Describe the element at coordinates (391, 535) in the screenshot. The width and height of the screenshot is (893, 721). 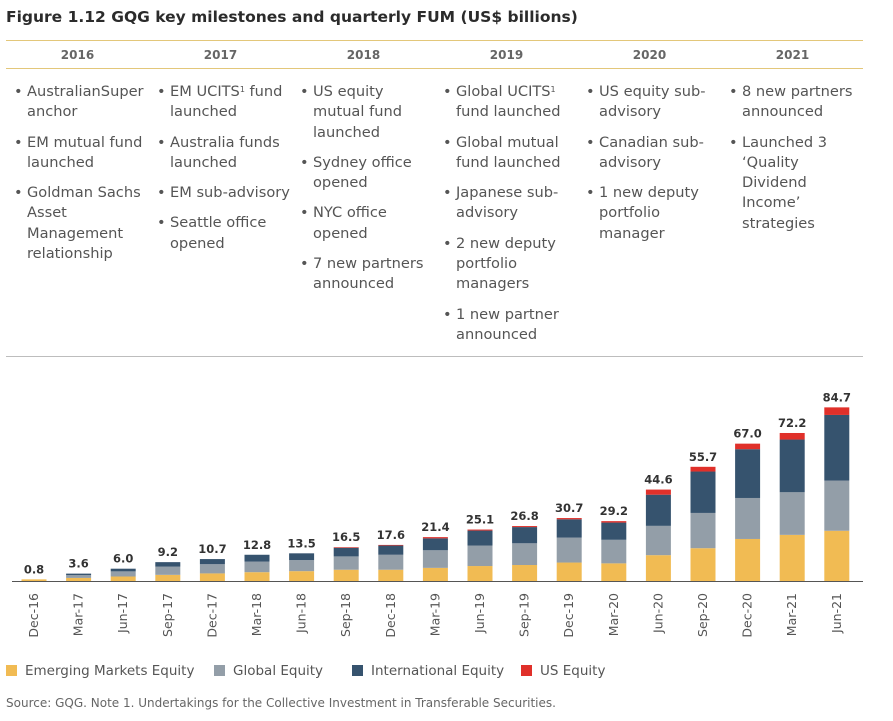
I see `total-label: 17.6` at that location.